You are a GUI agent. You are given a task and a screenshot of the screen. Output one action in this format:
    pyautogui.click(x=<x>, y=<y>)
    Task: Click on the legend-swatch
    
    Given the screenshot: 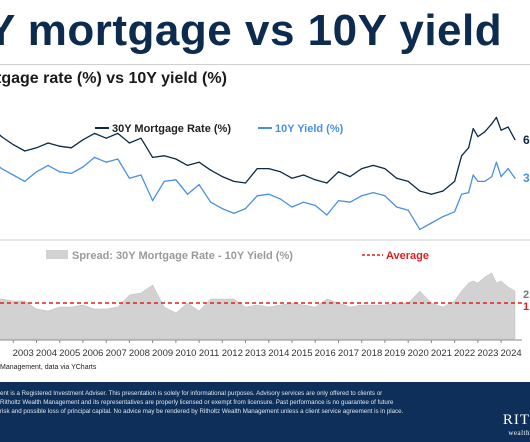 What is the action you would take?
    pyautogui.click(x=57, y=254)
    